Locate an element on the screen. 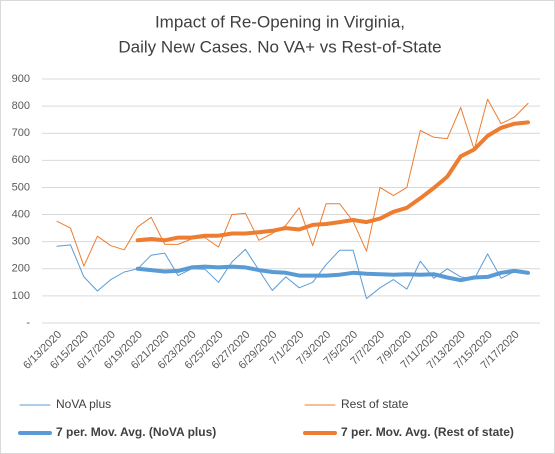 Image resolution: width=555 pixels, height=454 pixels. y-tick-label: 200 is located at coordinates (21, 269).